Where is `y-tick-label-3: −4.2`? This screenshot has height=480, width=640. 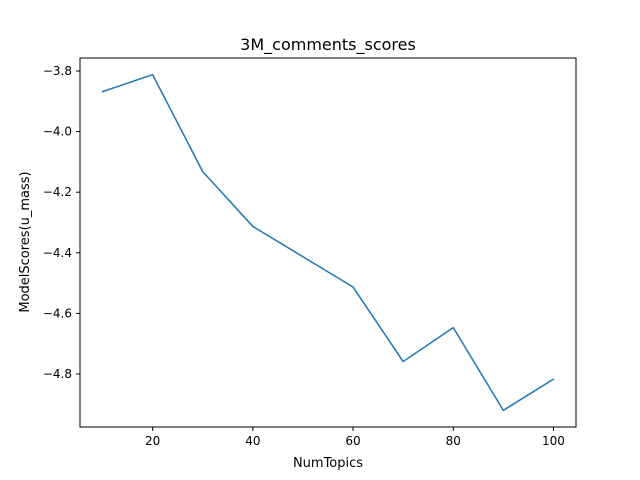 y-tick-label-3: −4.2 is located at coordinates (57, 192).